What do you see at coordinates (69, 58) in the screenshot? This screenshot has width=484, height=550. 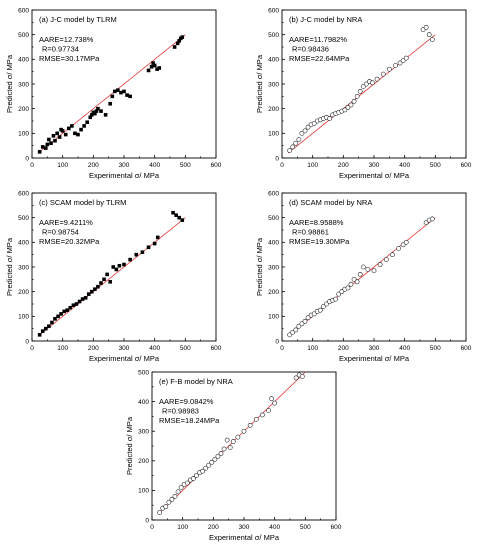 I see `stat-line: RMSE=30.17MPa` at bounding box center [69, 58].